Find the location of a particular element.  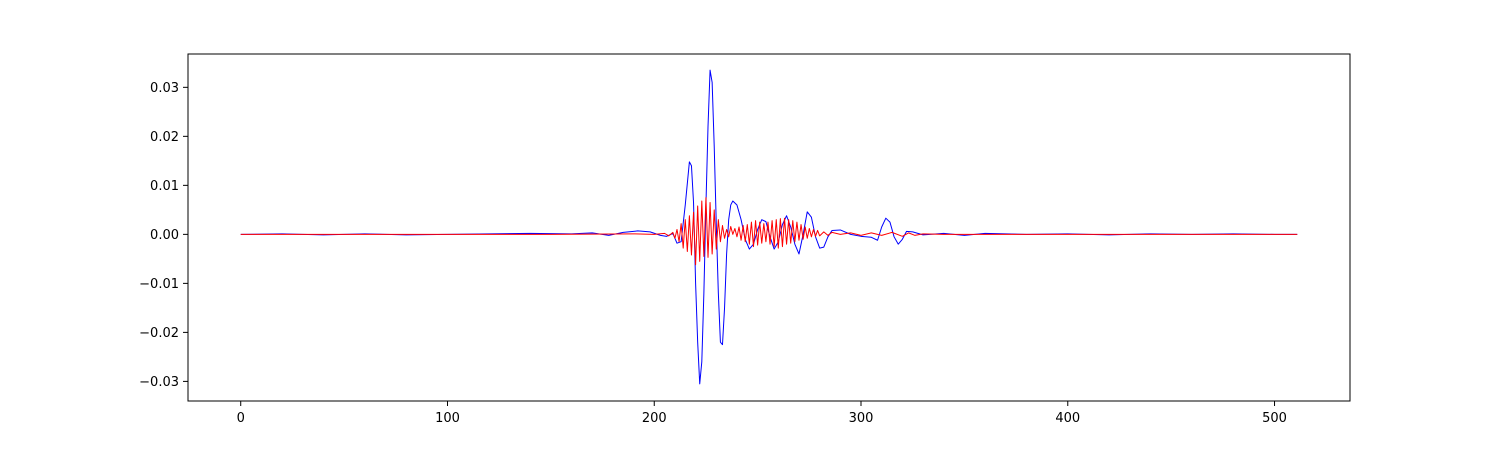

y-tick-label: −0.02 is located at coordinates (159, 333).